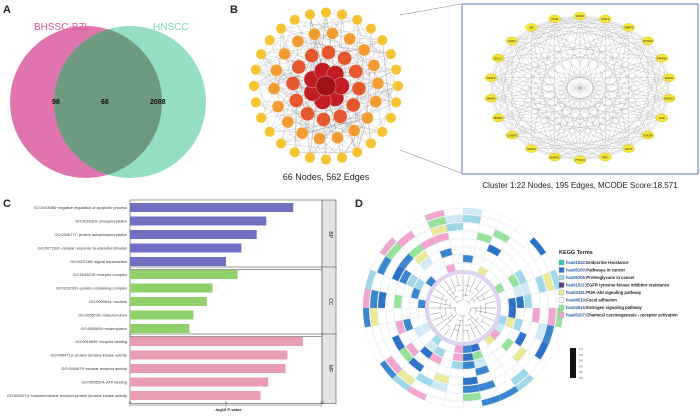  What do you see at coordinates (94, 368) in the screenshot?
I see `go-term-label: GO:0004879~nuclear receptor activity` at bounding box center [94, 368].